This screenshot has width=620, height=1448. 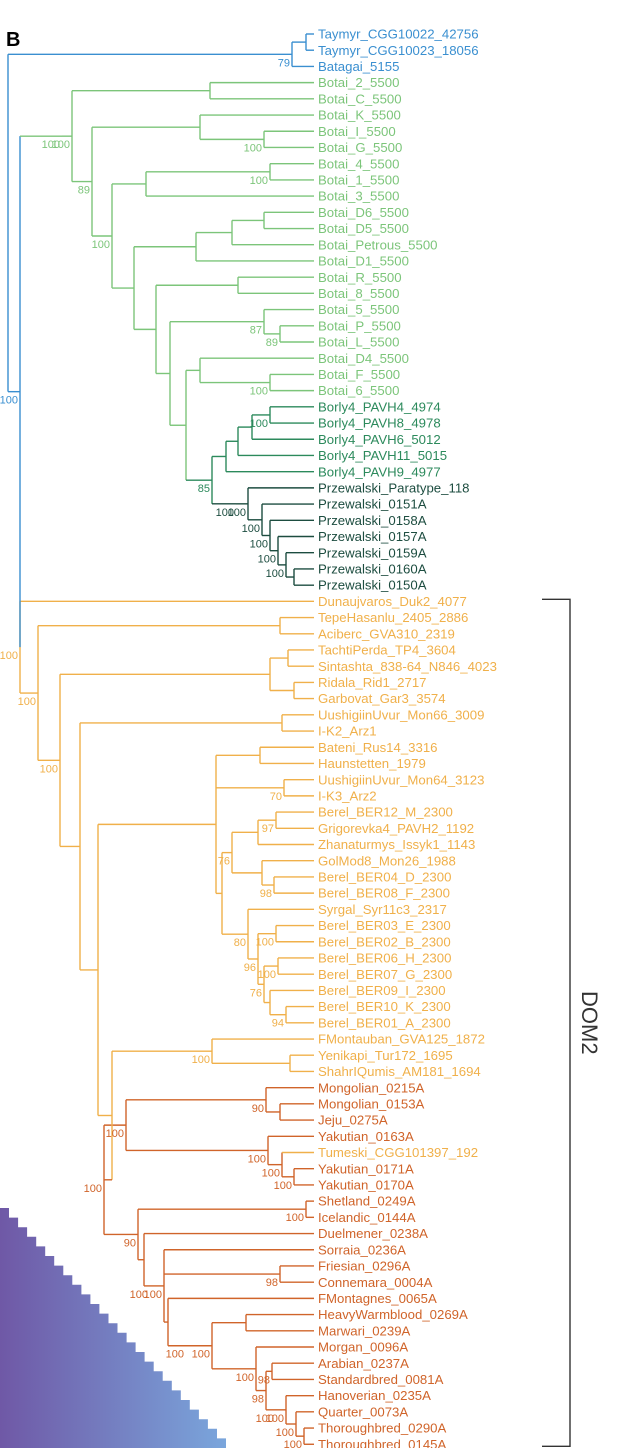 I want to click on leaf-label: UushigiinUvur_Mon66_3009, so click(x=401, y=714).